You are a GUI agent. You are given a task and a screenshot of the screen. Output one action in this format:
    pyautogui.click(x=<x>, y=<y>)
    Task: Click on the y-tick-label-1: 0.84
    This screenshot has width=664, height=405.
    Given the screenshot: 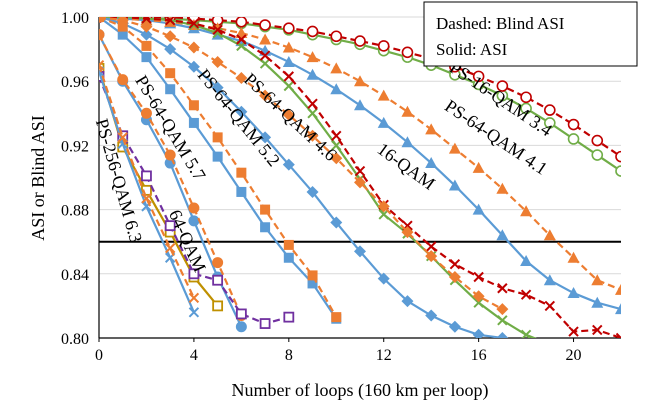 What is the action you would take?
    pyautogui.click(x=75, y=275)
    